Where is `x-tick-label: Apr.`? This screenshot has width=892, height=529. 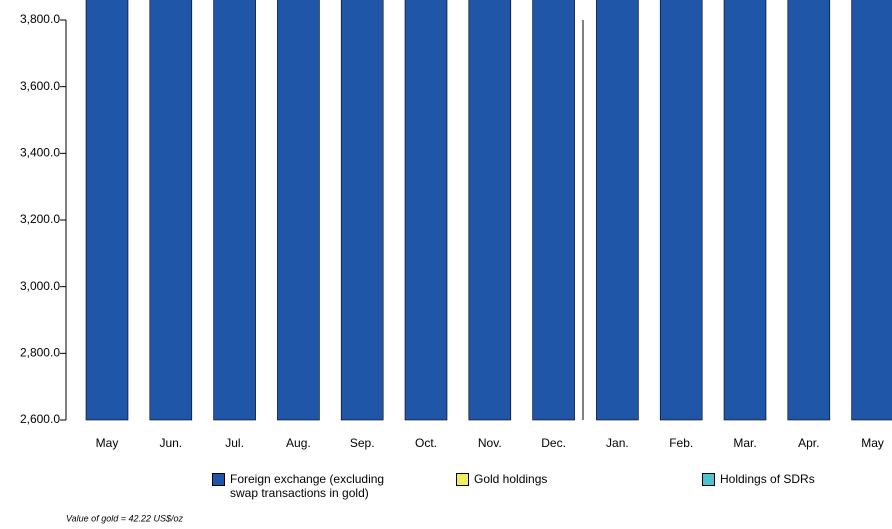 x-tick-label: Apr. is located at coordinates (808, 443).